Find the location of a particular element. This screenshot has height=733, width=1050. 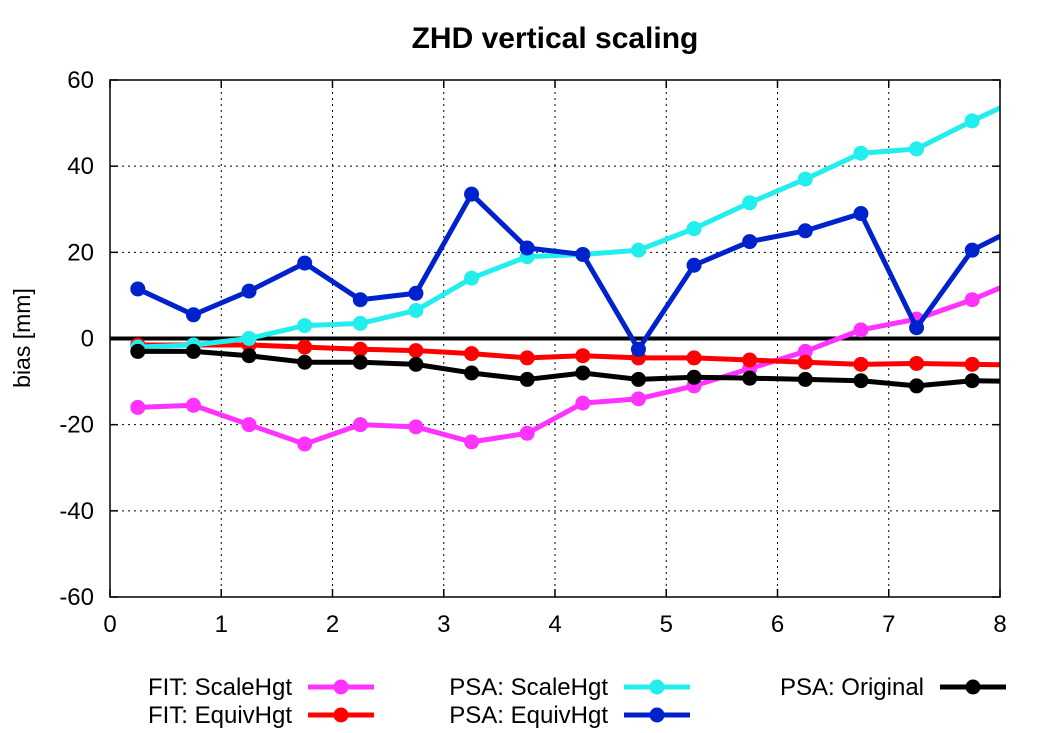

y-tick-label: 40 is located at coordinates (80, 166).